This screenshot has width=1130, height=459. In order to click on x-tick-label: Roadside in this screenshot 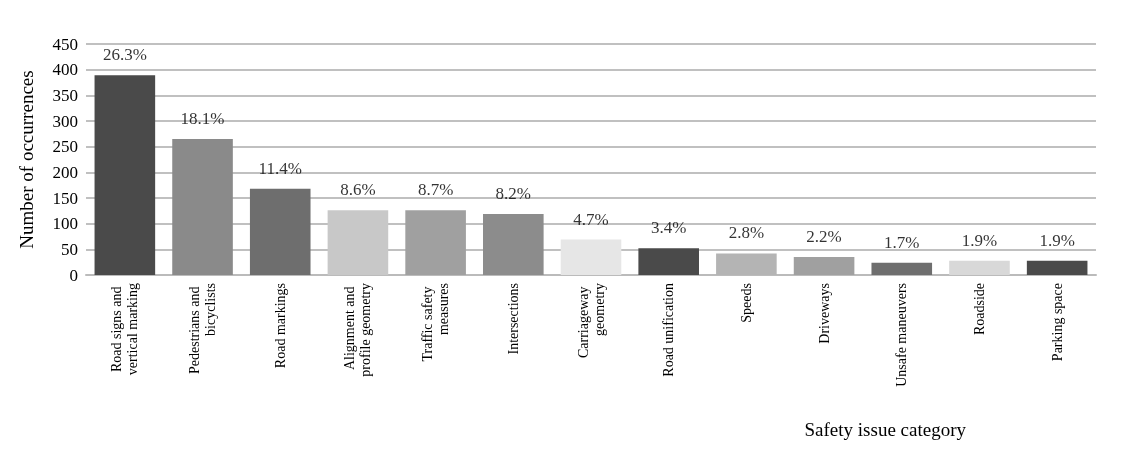, I will do `click(979, 309)`.